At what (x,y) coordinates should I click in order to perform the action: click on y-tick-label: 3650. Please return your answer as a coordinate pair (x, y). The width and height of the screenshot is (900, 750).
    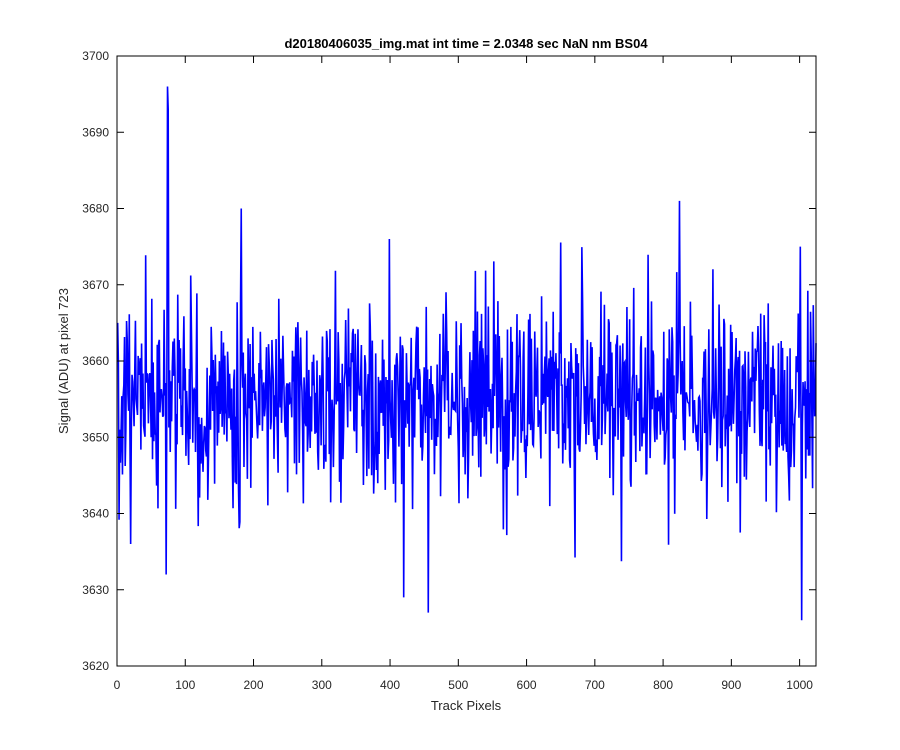
    Looking at the image, I should click on (95, 437).